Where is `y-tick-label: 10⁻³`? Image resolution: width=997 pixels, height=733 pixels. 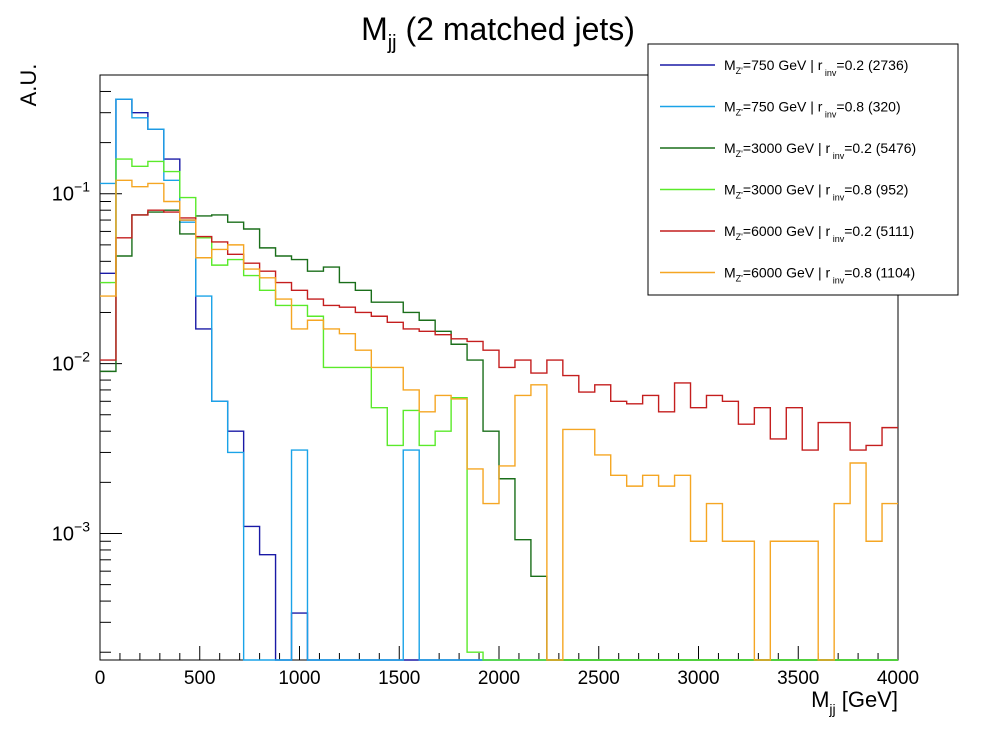
y-tick-label: 10⁻³ is located at coordinates (71, 531).